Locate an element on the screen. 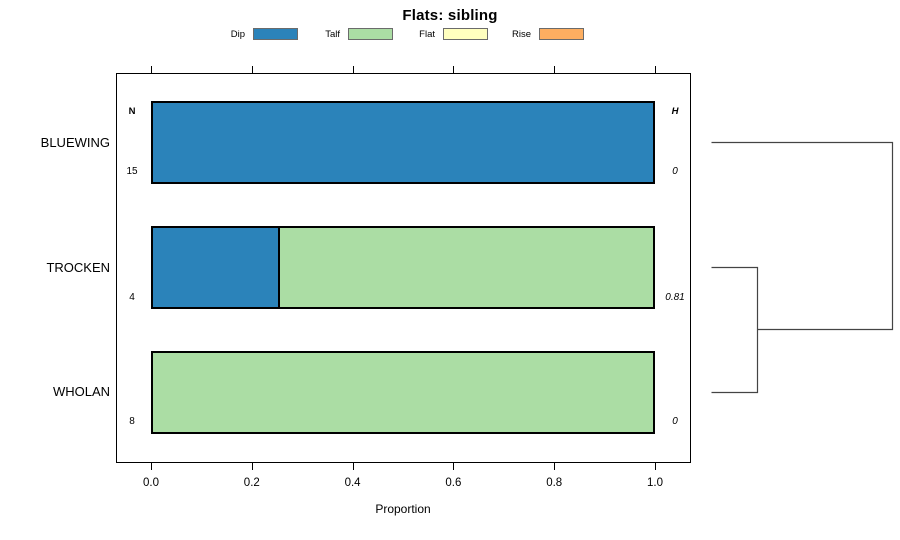  h-value-wholan: 0 is located at coordinates (675, 421).